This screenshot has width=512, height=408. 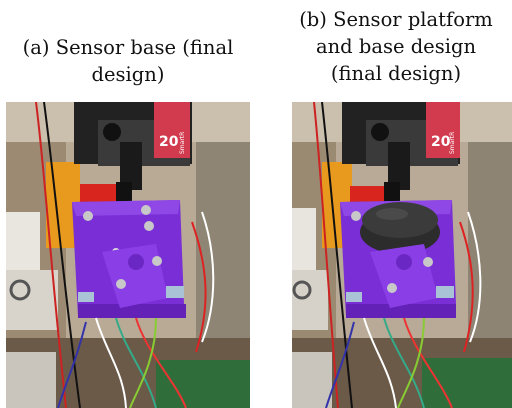 I want to click on caption-b-line-2: and base design, so click(x=396, y=46).